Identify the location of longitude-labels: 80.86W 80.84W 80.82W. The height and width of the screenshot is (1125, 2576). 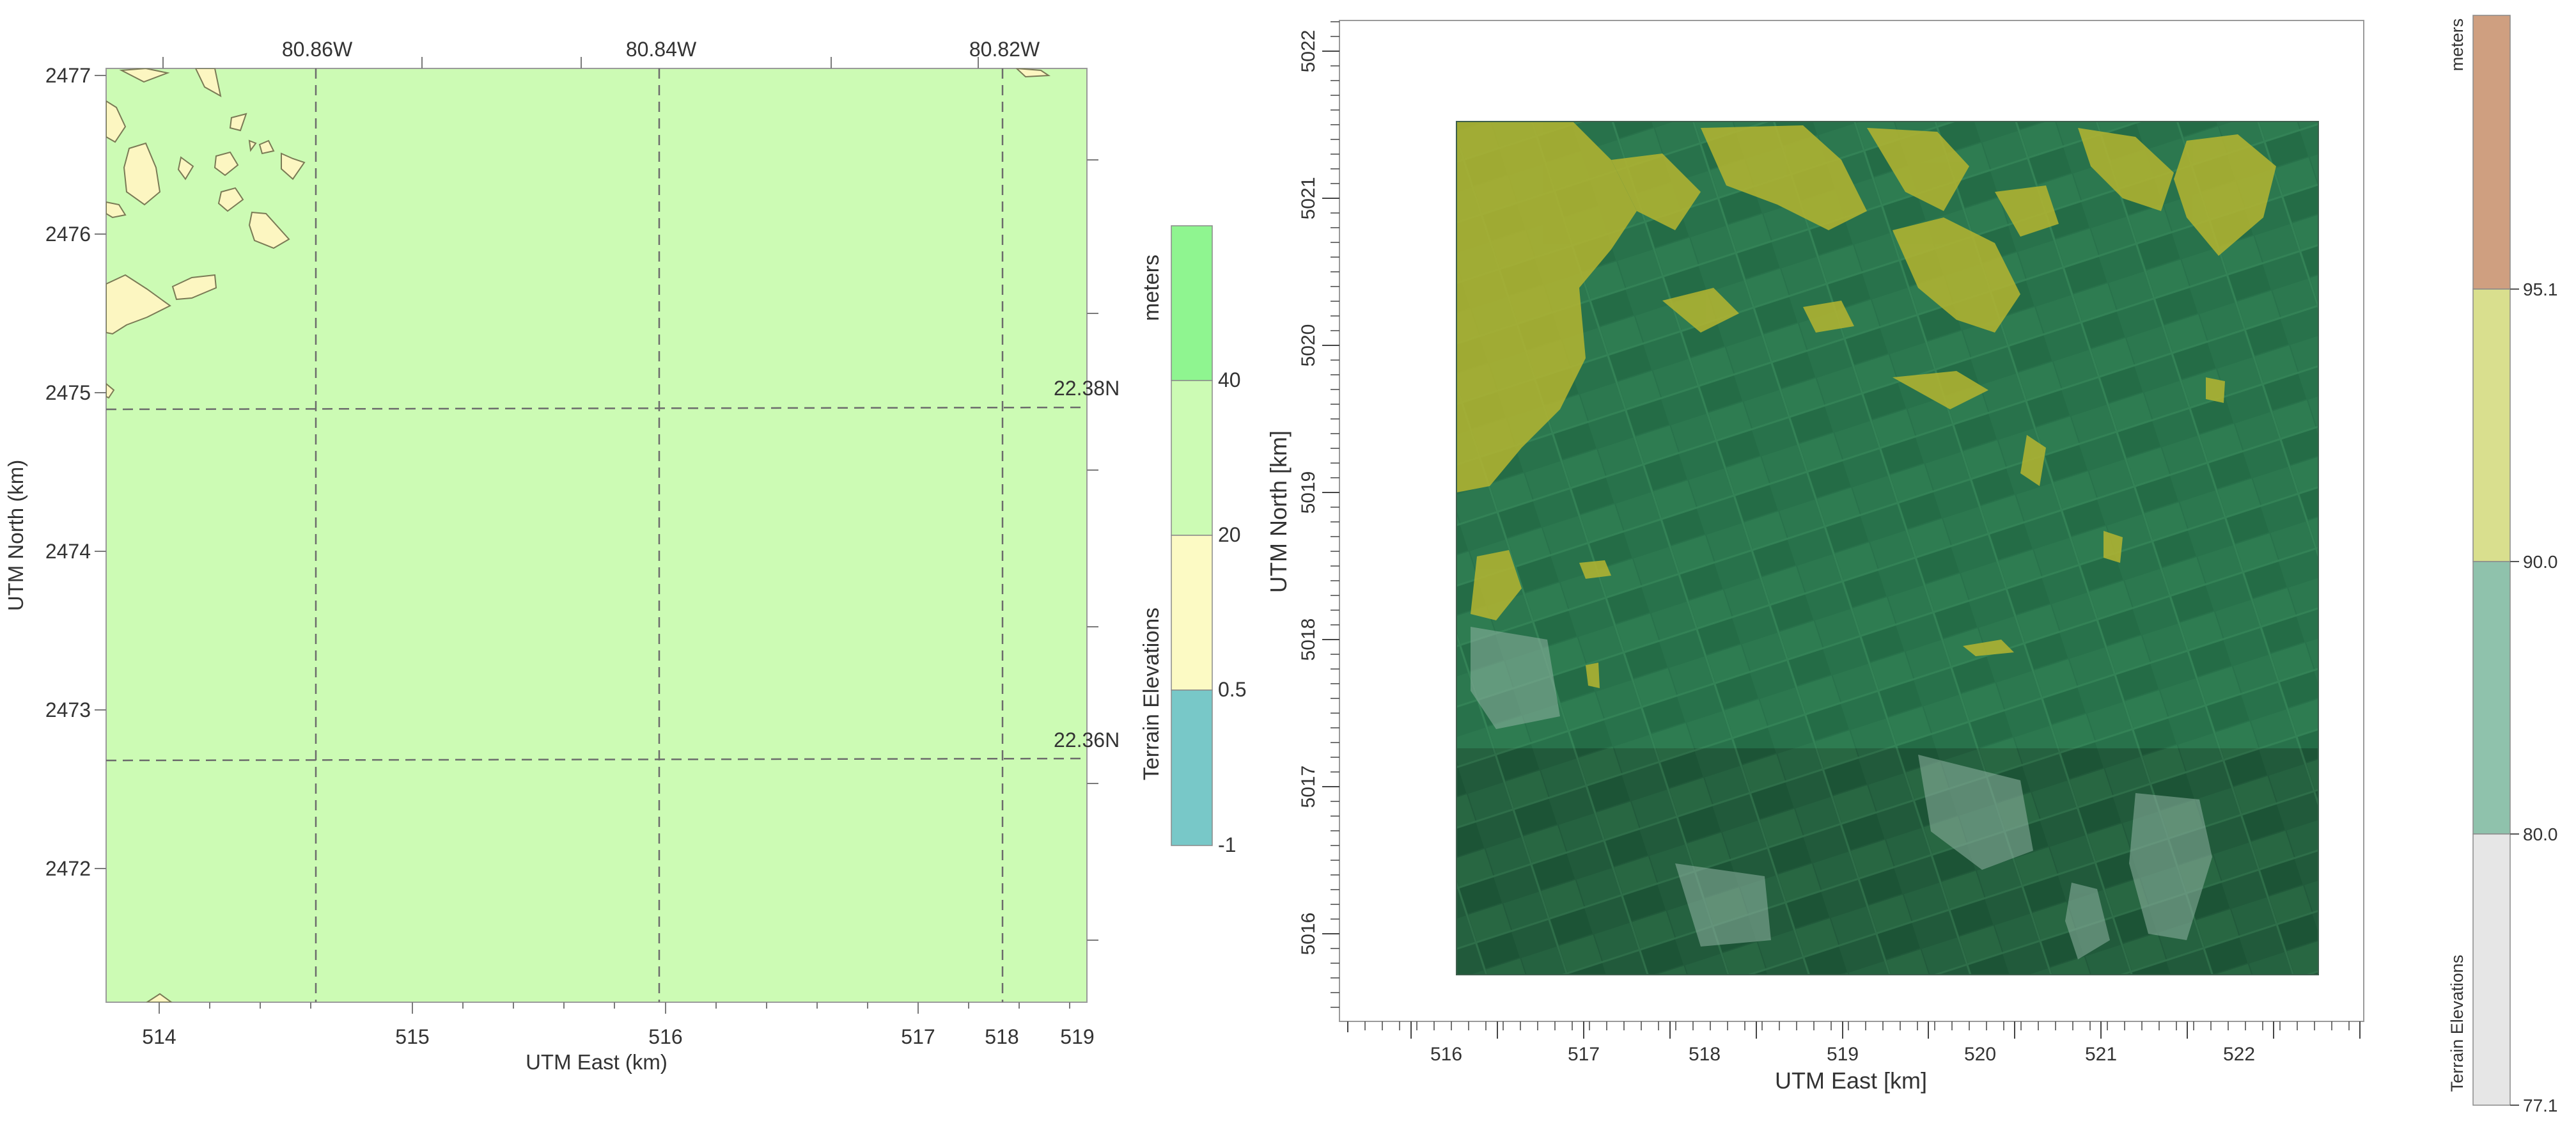
(661, 49).